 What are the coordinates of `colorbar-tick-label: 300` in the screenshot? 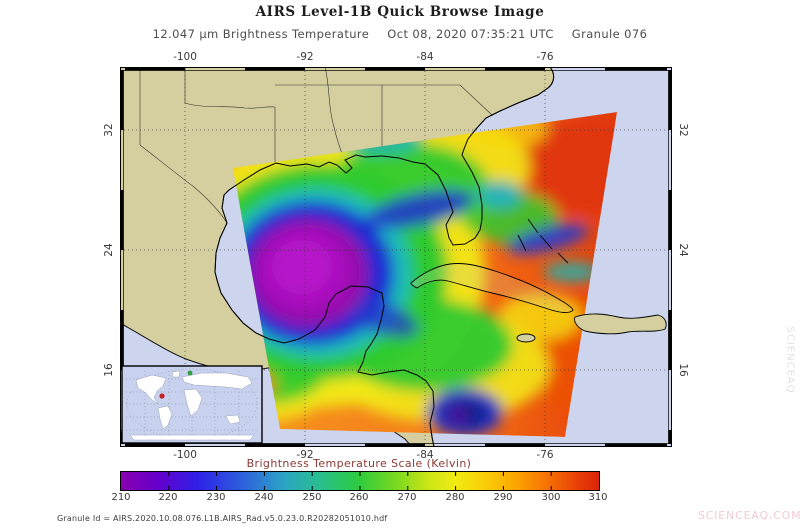 It's located at (551, 497).